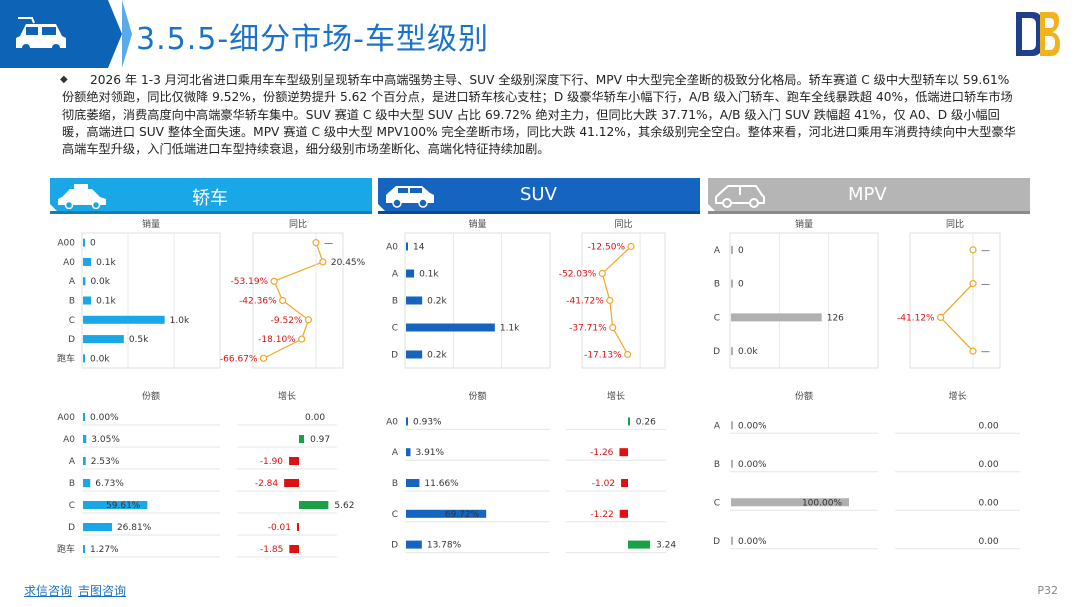 Image resolution: width=1080 pixels, height=607 pixels. What do you see at coordinates (392, 422) in the screenshot?
I see `suv-share-category: A0` at bounding box center [392, 422].